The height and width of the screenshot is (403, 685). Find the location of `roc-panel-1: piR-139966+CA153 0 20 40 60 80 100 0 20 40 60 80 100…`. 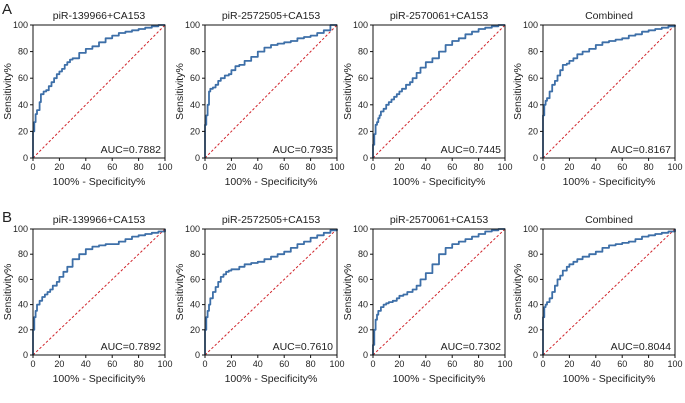

roc-panel-1: piR-139966+CA153 0 20 40 60 80 100 0 20 40 60 80 100… is located at coordinates (87, 99).